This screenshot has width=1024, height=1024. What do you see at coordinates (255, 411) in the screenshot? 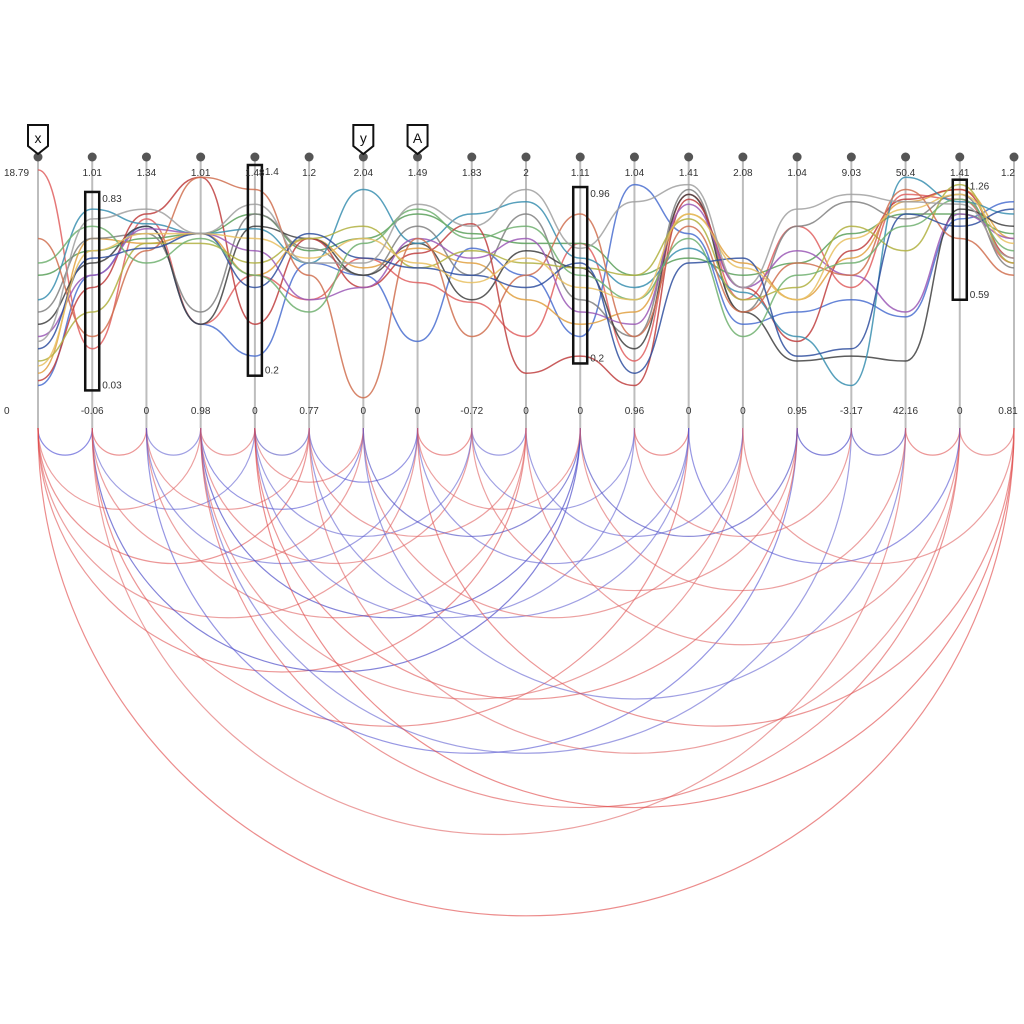
I see `axis-bottom-label-4: 0` at bounding box center [255, 411].